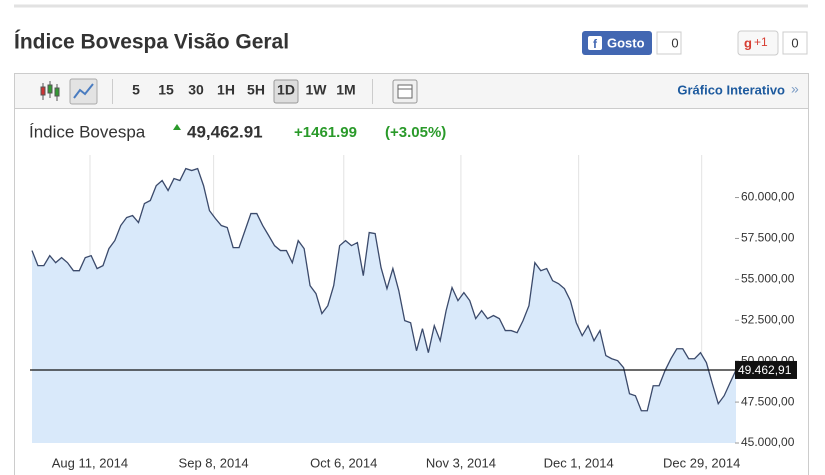 This screenshot has width=825, height=475. What do you see at coordinates (177, 127) in the screenshot?
I see `up-arrow` at bounding box center [177, 127].